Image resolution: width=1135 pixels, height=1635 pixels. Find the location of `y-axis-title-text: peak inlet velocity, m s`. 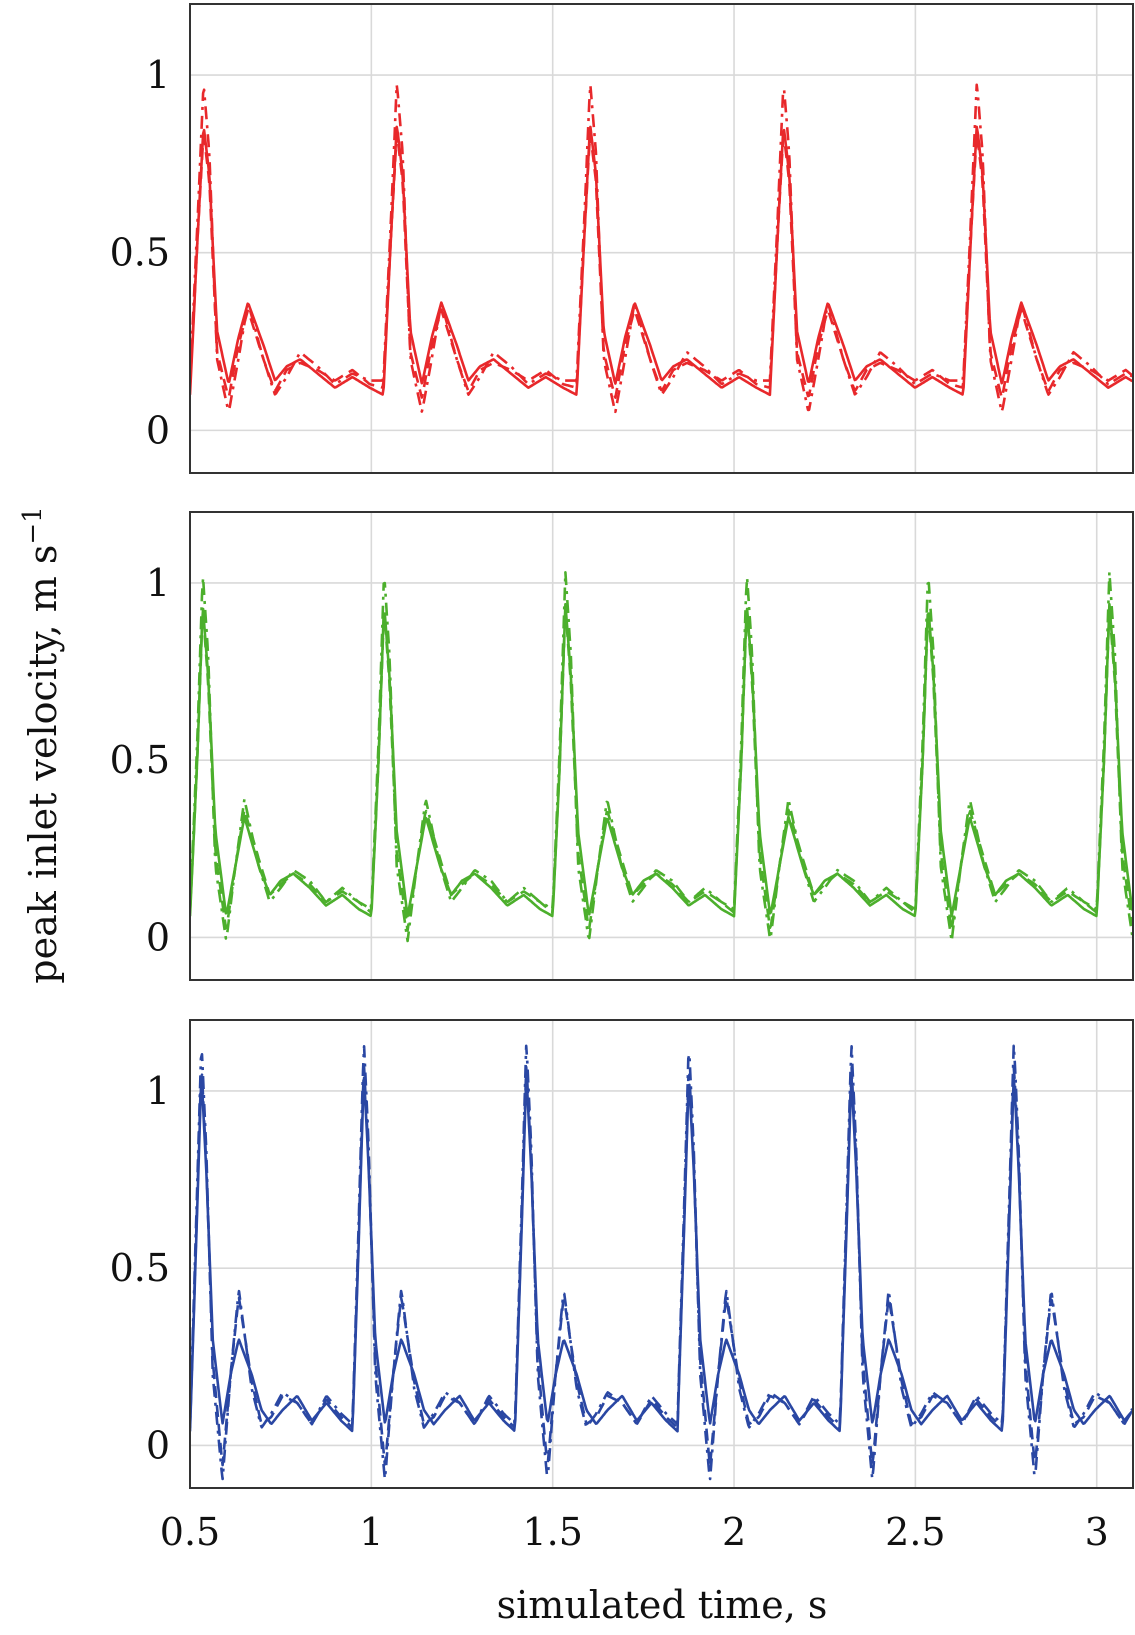

y-axis-title-text: peak inlet velocity, m s is located at coordinates (43, 764).